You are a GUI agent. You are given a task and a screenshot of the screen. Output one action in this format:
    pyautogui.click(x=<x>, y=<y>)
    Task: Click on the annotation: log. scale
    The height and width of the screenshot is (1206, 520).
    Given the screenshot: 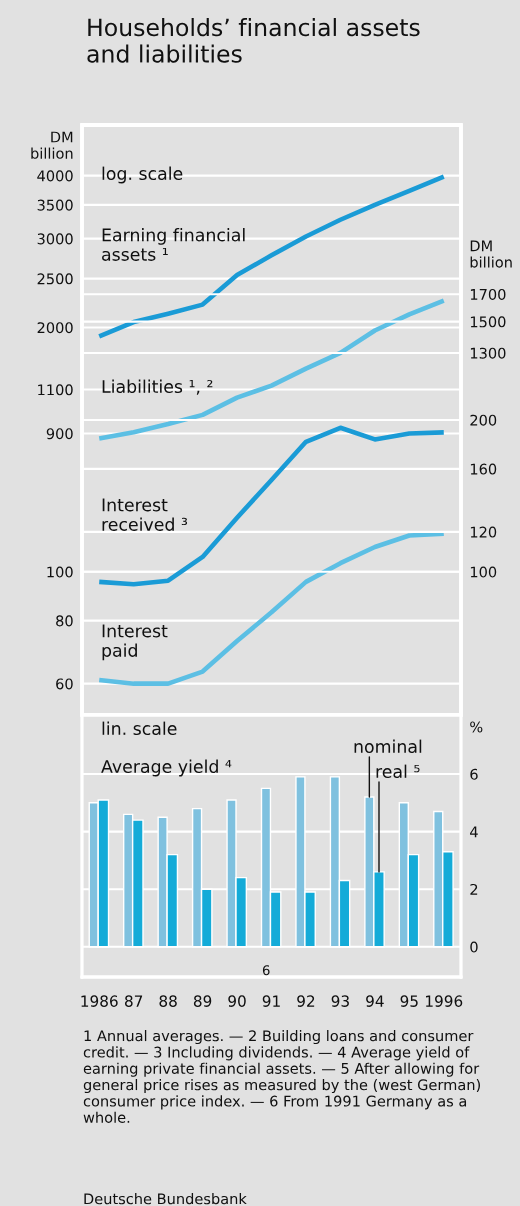 What is the action you would take?
    pyautogui.click(x=142, y=175)
    